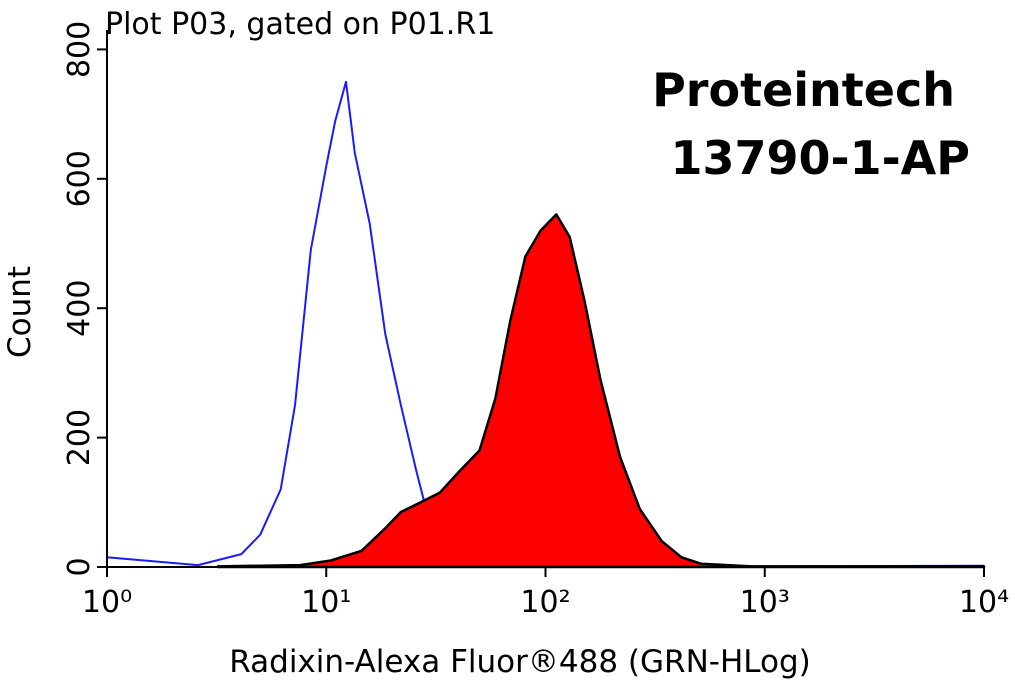 The height and width of the screenshot is (687, 1015). What do you see at coordinates (803, 90) in the screenshot?
I see `annotation: Proteintech` at bounding box center [803, 90].